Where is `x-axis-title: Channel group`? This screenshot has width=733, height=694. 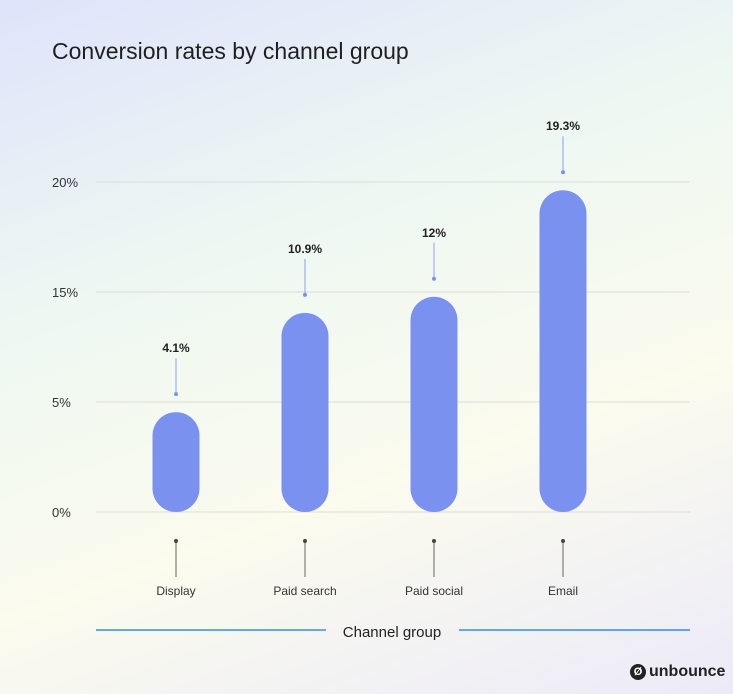 x-axis-title: Channel group is located at coordinates (392, 632).